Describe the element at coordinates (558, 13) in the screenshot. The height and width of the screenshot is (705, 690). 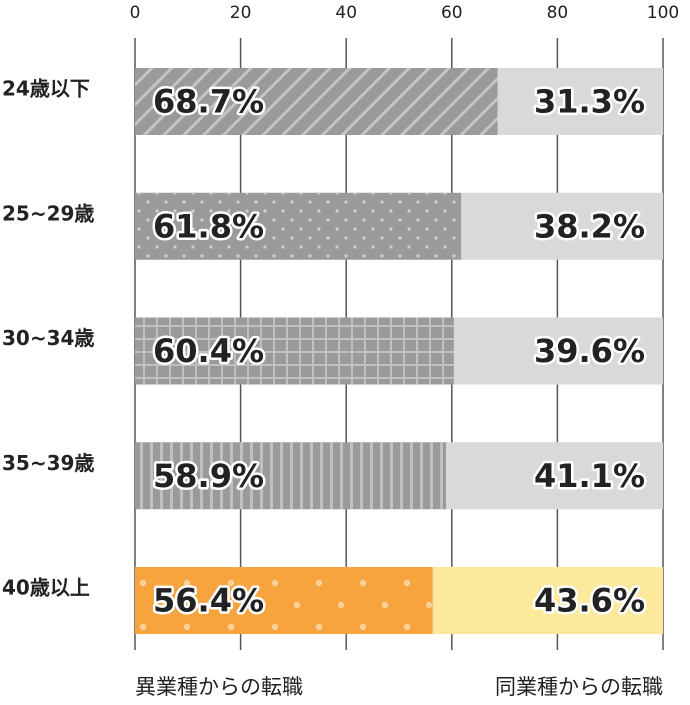
I see `x-tick-label: 80` at that location.